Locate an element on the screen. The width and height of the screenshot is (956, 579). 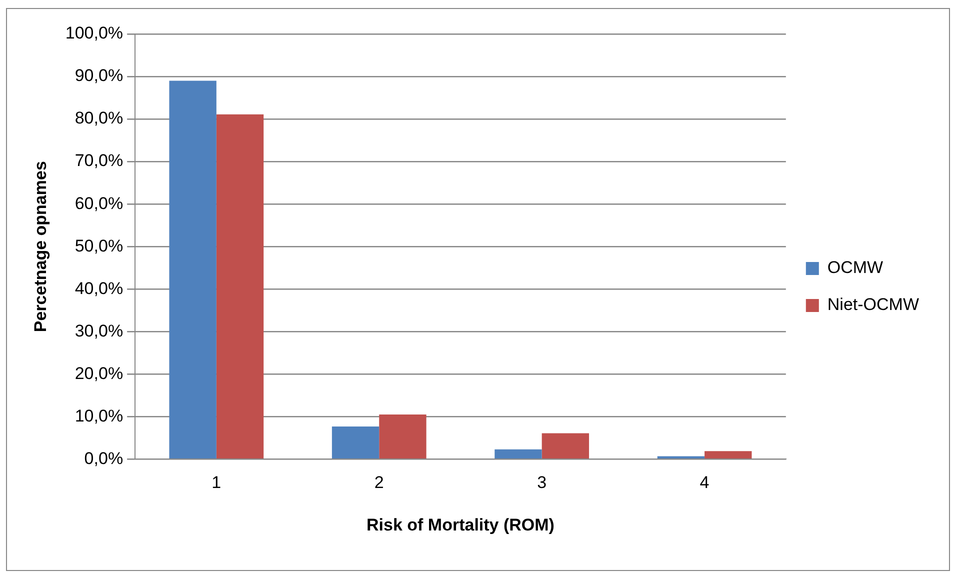
legend-label: Niet-OCMW is located at coordinates (873, 304).